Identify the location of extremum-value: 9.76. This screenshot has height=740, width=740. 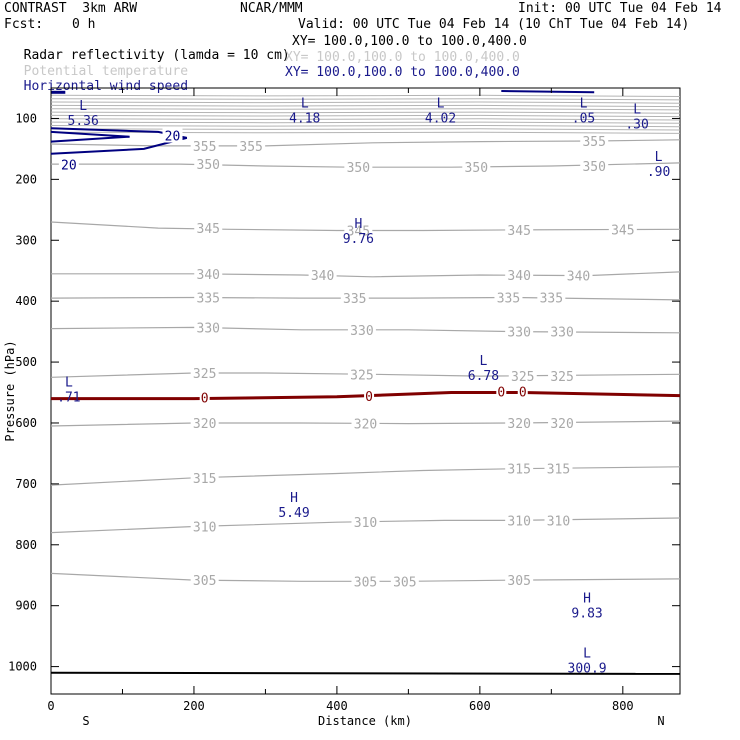
(358, 239).